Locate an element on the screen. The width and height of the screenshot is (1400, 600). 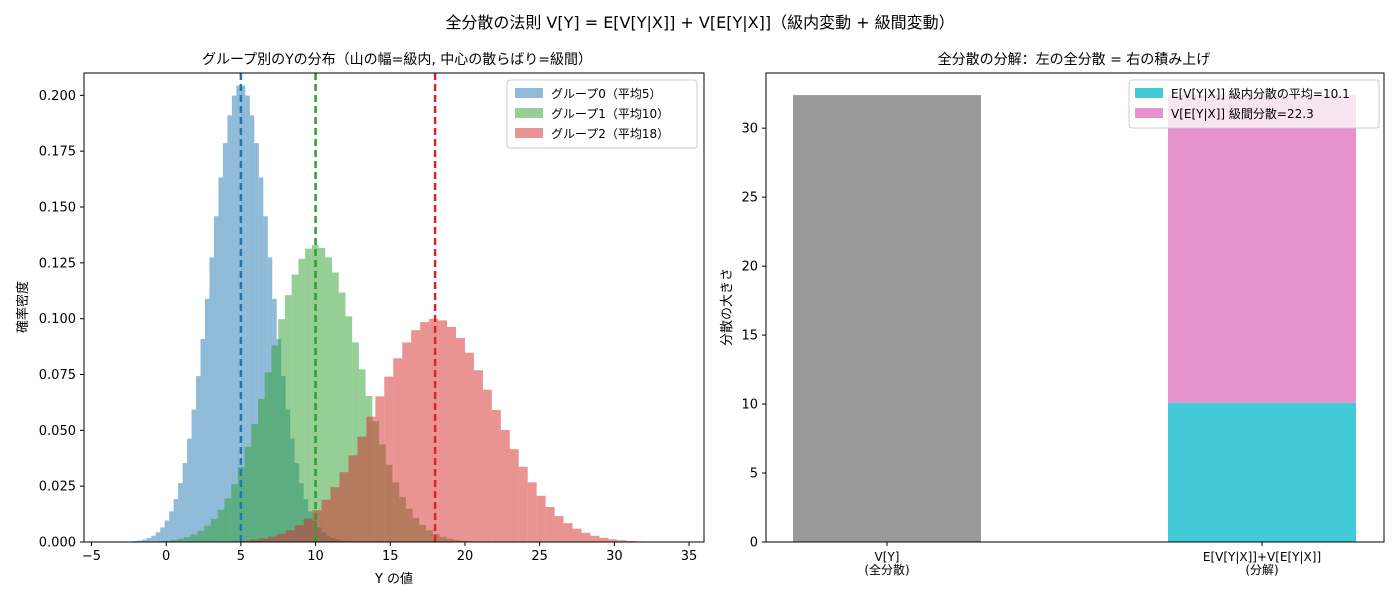
legend-frame is located at coordinates (1254, 104).